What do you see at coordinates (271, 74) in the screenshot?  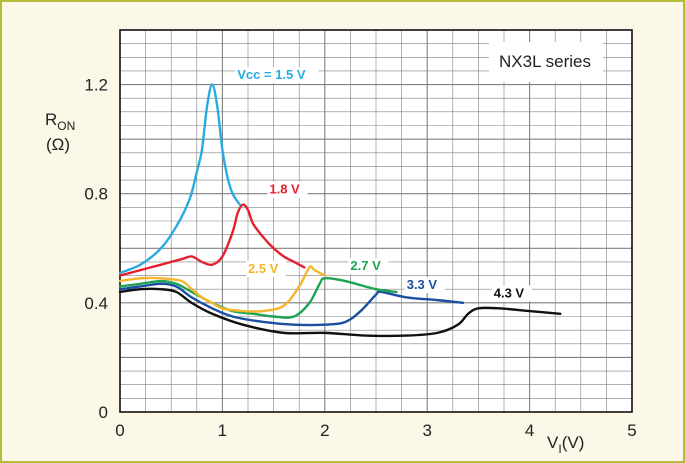 I see `series-label-1-5v: Vcc = 1.5 V` at bounding box center [271, 74].